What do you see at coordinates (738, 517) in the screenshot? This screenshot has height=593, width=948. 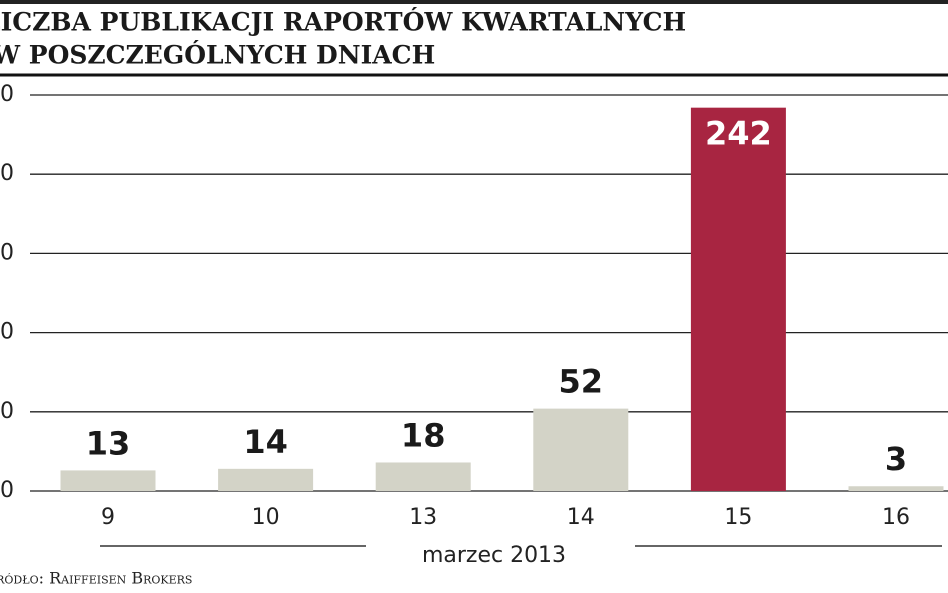 I see `x-tick-label: 15` at bounding box center [738, 517].